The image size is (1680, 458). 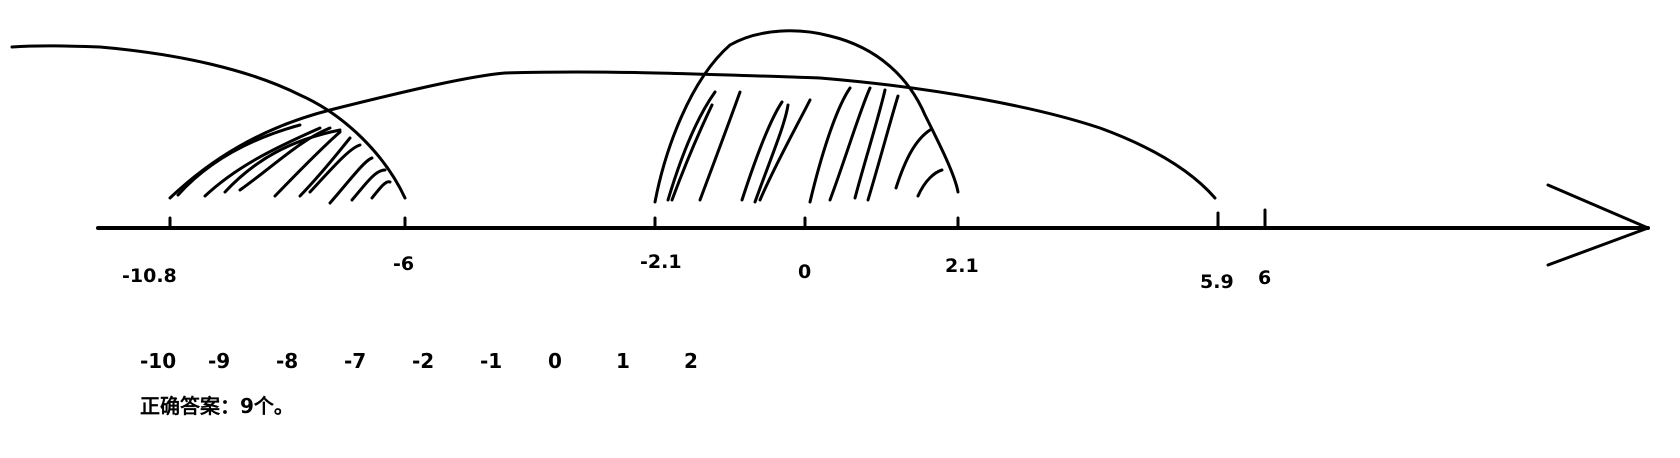 What do you see at coordinates (661, 262) in the screenshot?
I see `axis-label-minus-2-1: -2.1` at bounding box center [661, 262].